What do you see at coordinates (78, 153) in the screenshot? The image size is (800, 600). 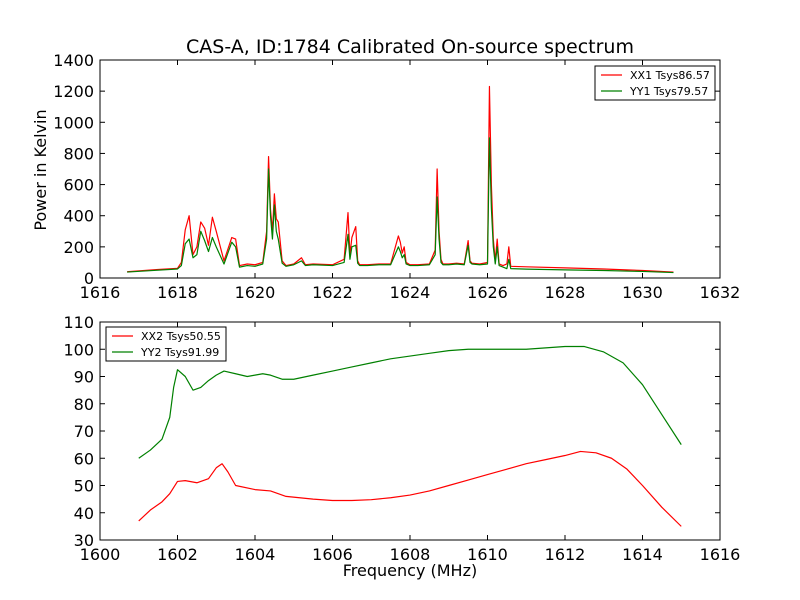 I see `top-y-tick-label: 800` at bounding box center [78, 153].